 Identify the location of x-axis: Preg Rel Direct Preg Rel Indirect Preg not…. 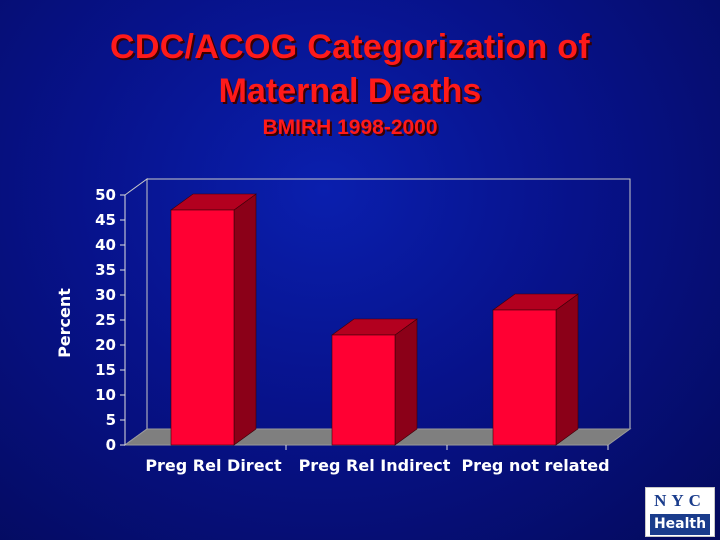
(377, 460).